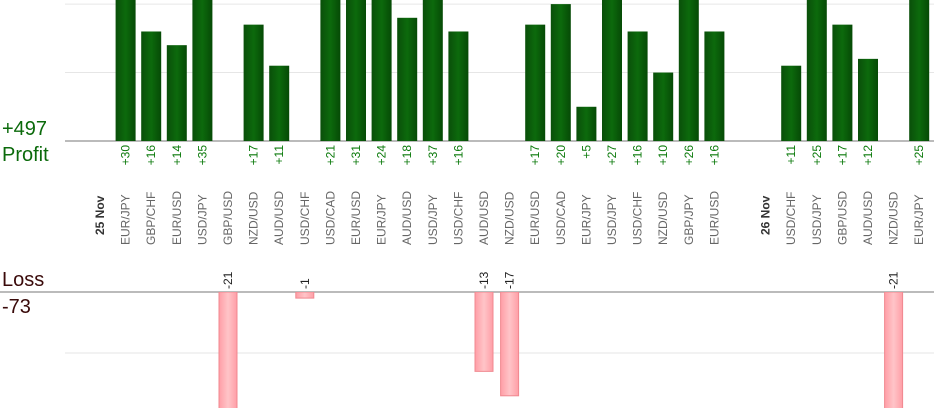 This screenshot has height=420, width=934. What do you see at coordinates (24, 129) in the screenshot?
I see `profit-total: +497` at bounding box center [24, 129].